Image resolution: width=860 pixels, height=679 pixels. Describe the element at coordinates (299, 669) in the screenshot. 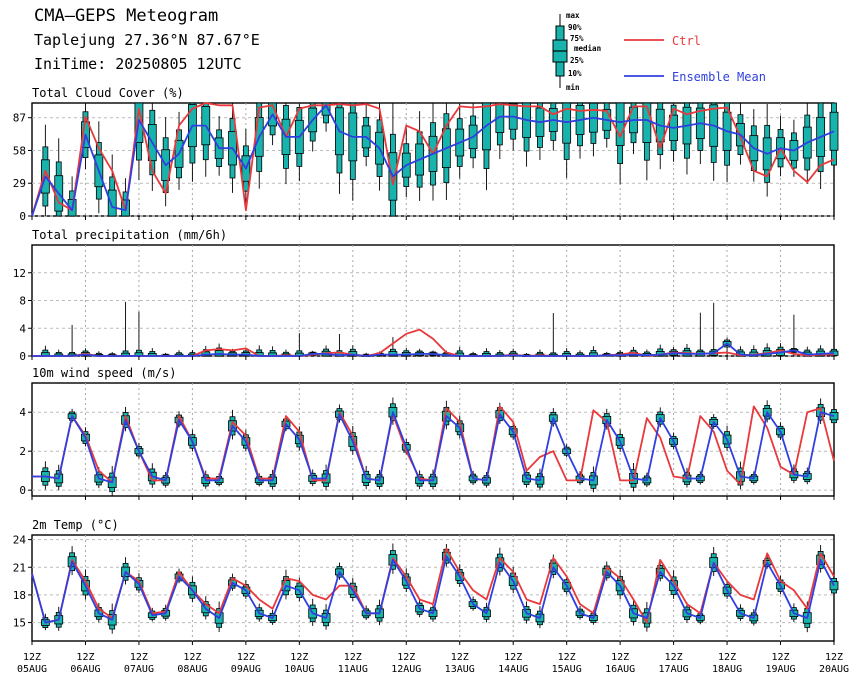

I see `x-tick-label-date: 10AUG` at that location.